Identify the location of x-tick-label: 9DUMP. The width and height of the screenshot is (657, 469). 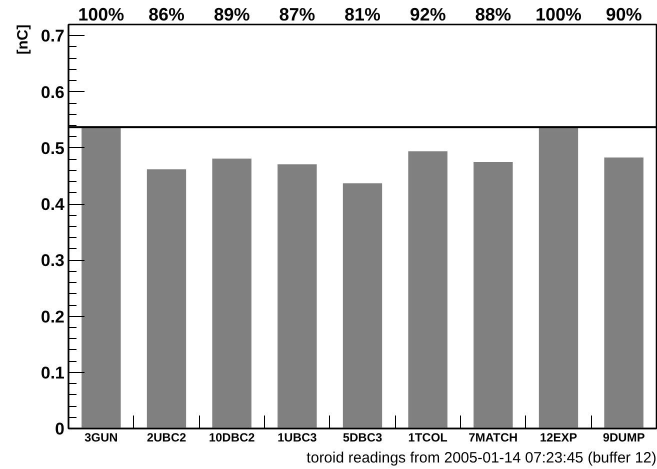
(623, 437).